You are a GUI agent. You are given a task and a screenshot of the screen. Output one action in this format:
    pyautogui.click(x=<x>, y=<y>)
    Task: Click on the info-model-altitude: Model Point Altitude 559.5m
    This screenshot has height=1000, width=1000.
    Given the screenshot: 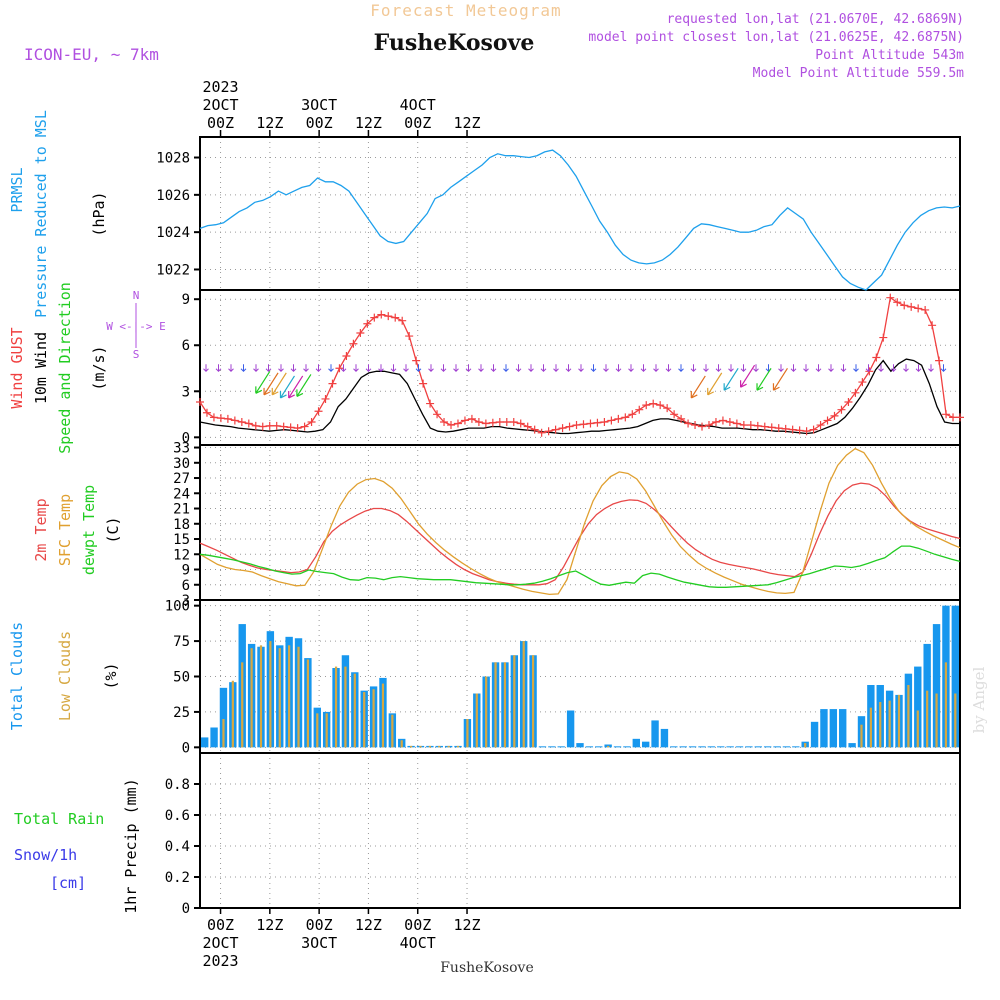 What is the action you would take?
    pyautogui.click(x=858, y=73)
    